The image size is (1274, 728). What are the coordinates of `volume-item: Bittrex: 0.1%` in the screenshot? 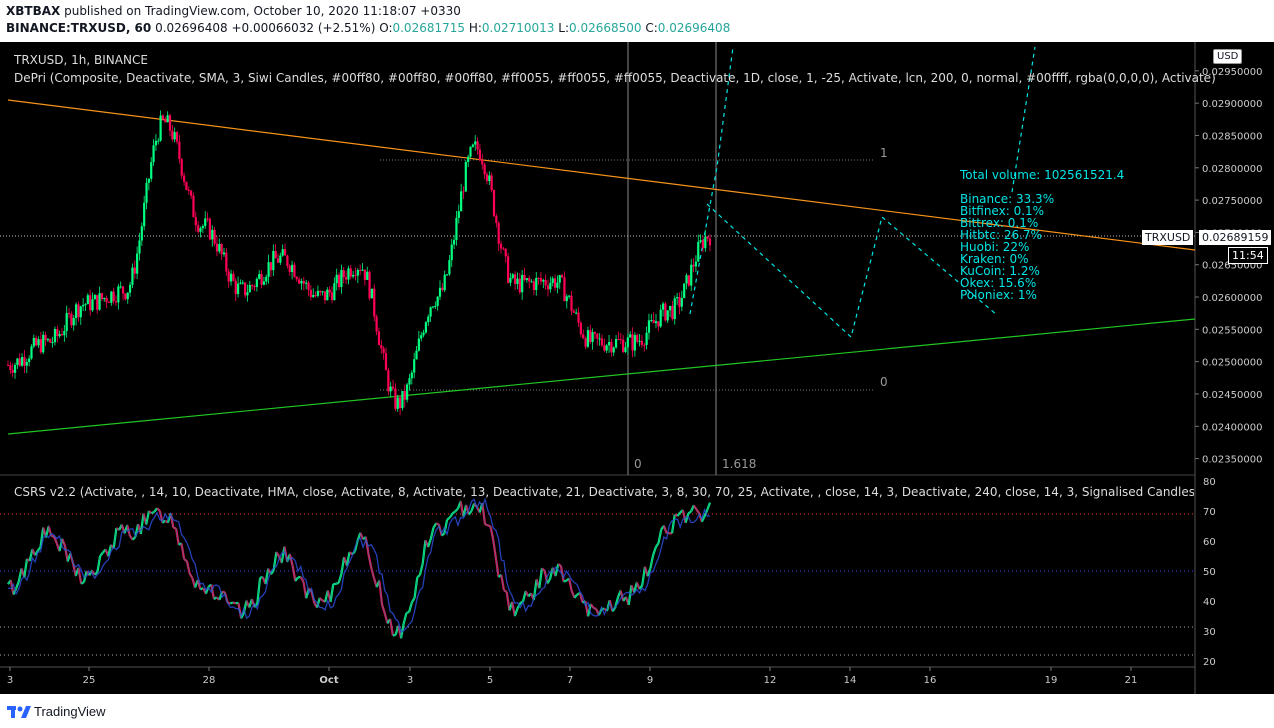 It's located at (999, 223).